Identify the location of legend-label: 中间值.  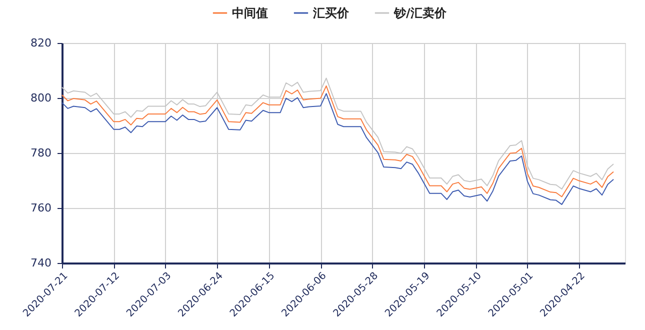
(250, 13).